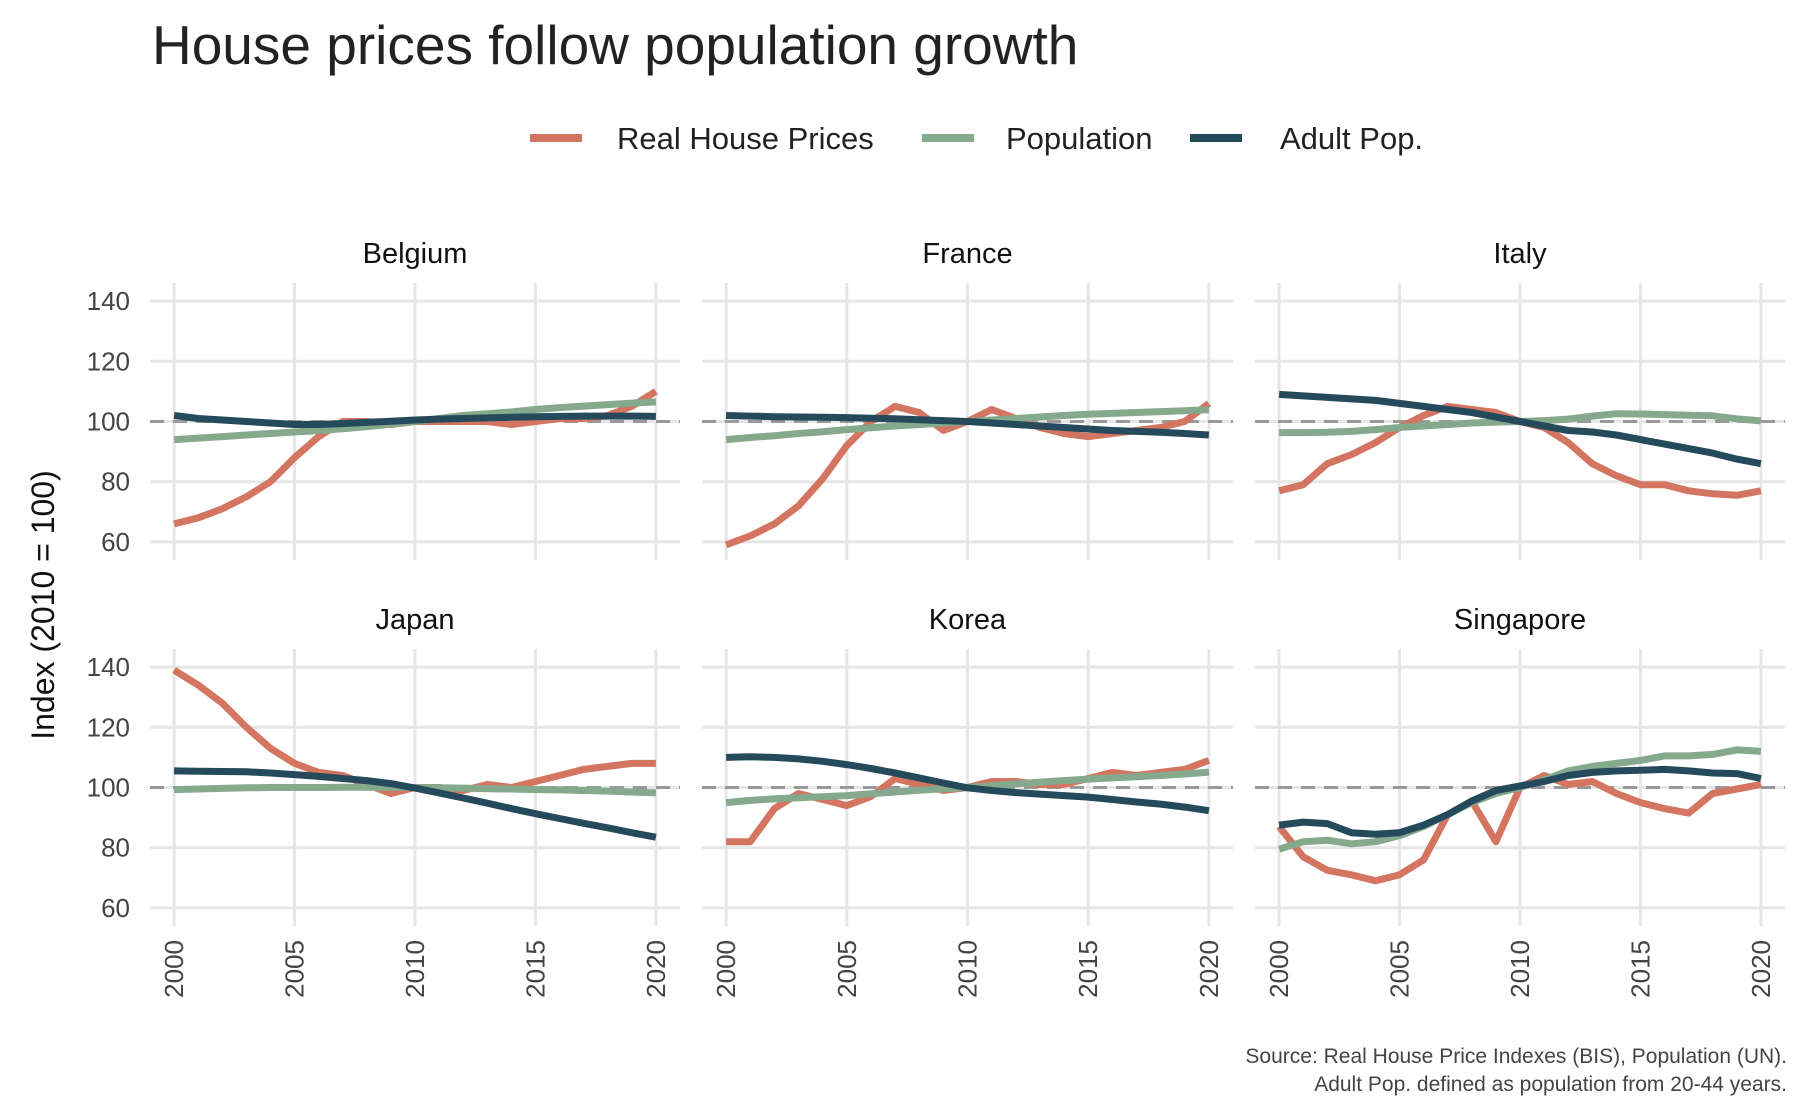 Image resolution: width=1800 pixels, height=1113 pixels. What do you see at coordinates (415, 254) in the screenshot?
I see `panel-title-belgium: Belgium` at bounding box center [415, 254].